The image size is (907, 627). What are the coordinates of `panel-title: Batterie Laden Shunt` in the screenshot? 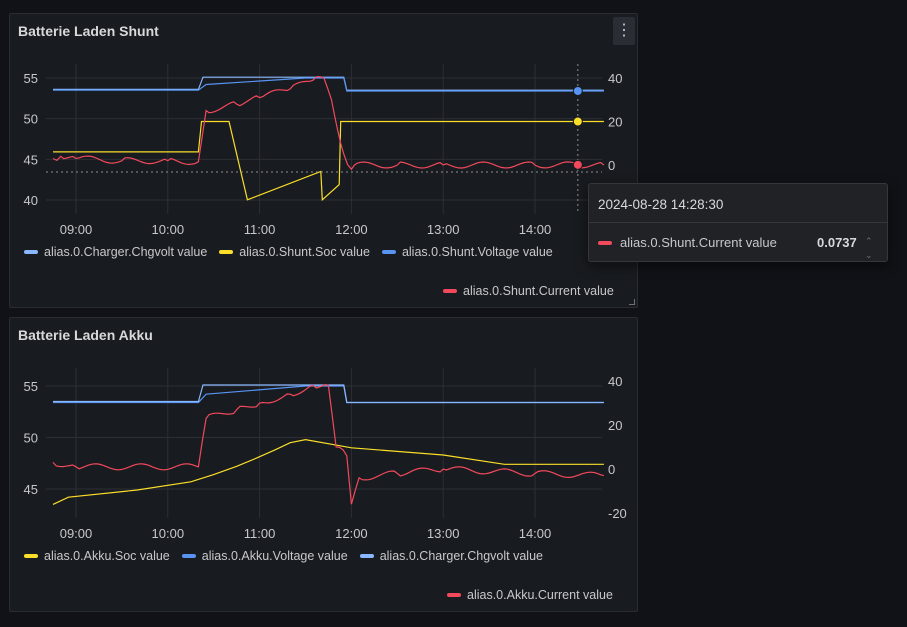 It's located at (88, 31).